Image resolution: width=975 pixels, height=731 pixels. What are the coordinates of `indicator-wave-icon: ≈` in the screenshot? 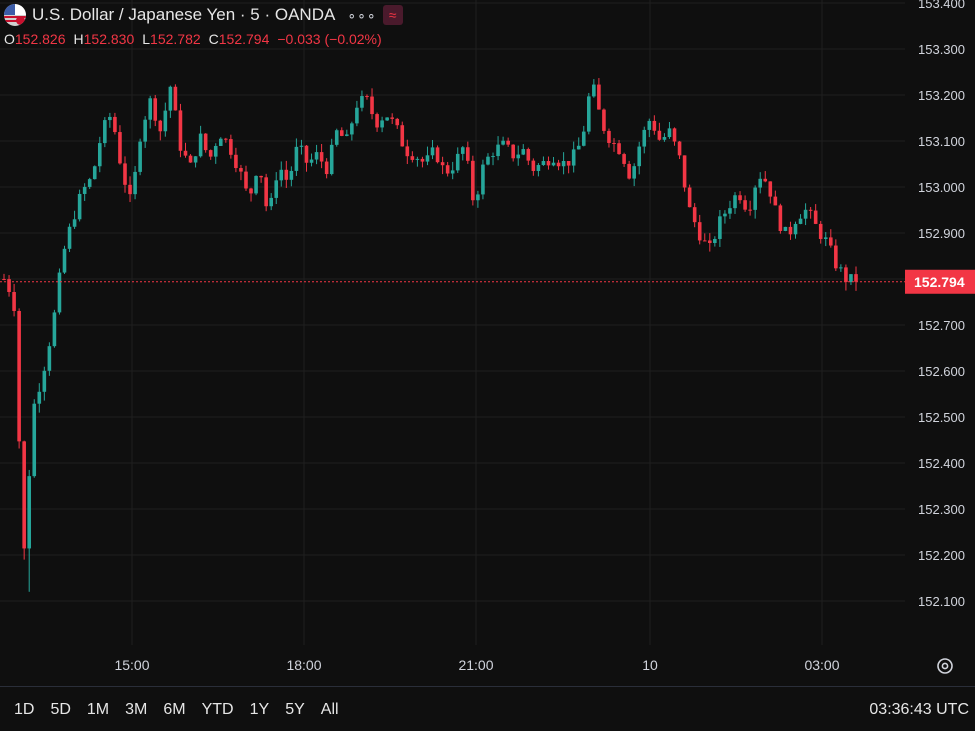 It's located at (392, 15).